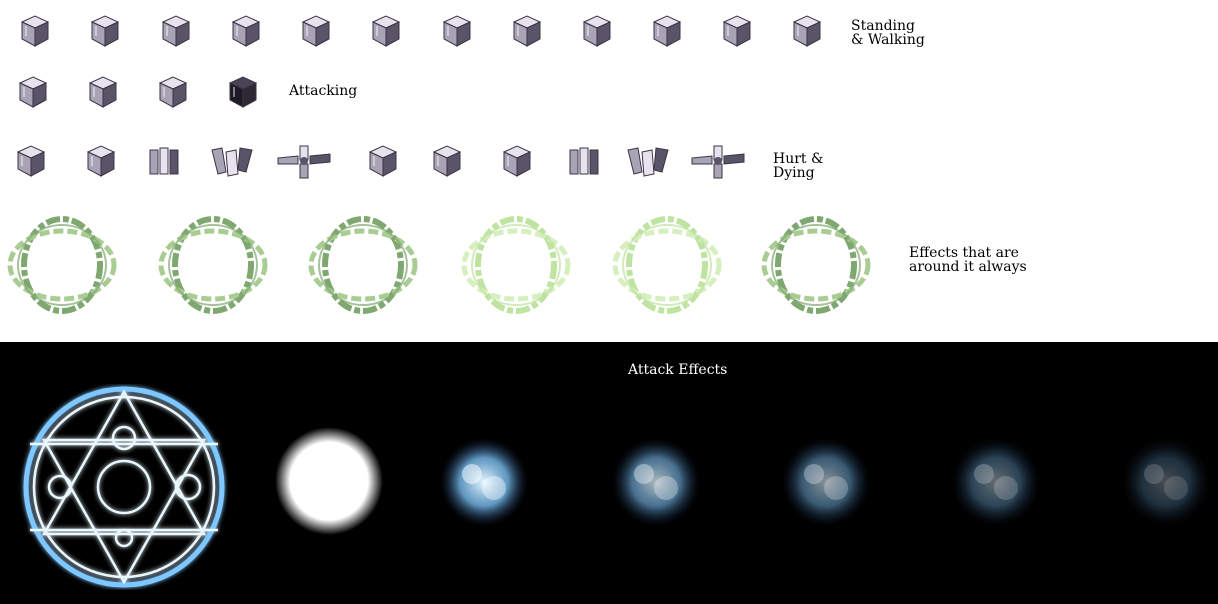  What do you see at coordinates (243, 94) in the screenshot?
I see `dark-cube-icon` at bounding box center [243, 94].